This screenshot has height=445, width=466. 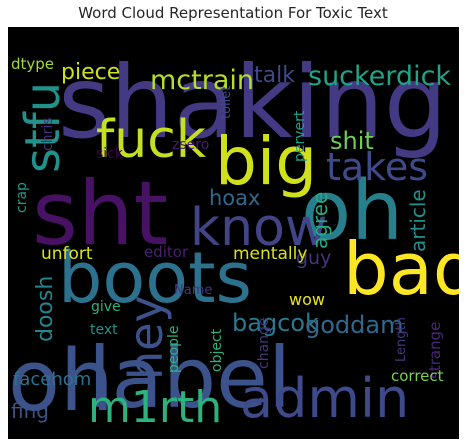 What do you see at coordinates (300, 136) in the screenshot?
I see `word-pervert: pervert` at bounding box center [300, 136].